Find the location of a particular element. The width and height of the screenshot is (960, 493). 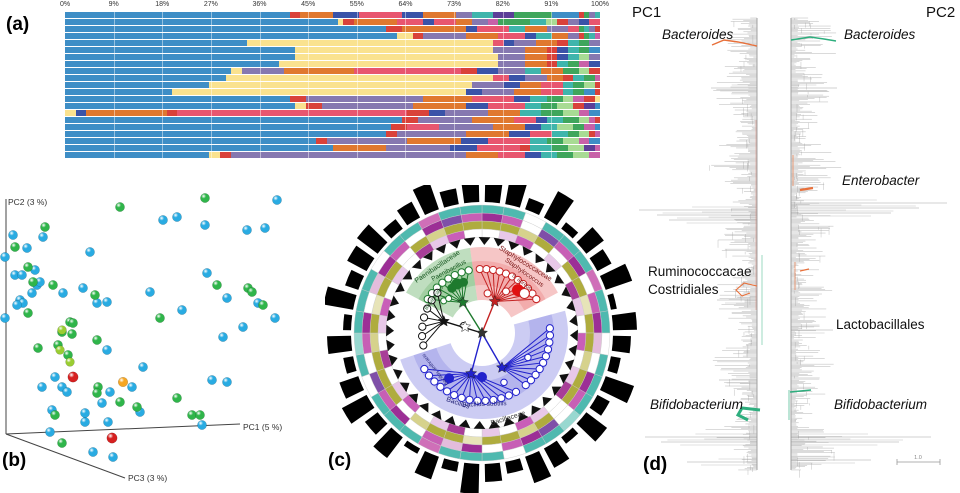

scale-bar-label: 1.0 is located at coordinates (918, 458).